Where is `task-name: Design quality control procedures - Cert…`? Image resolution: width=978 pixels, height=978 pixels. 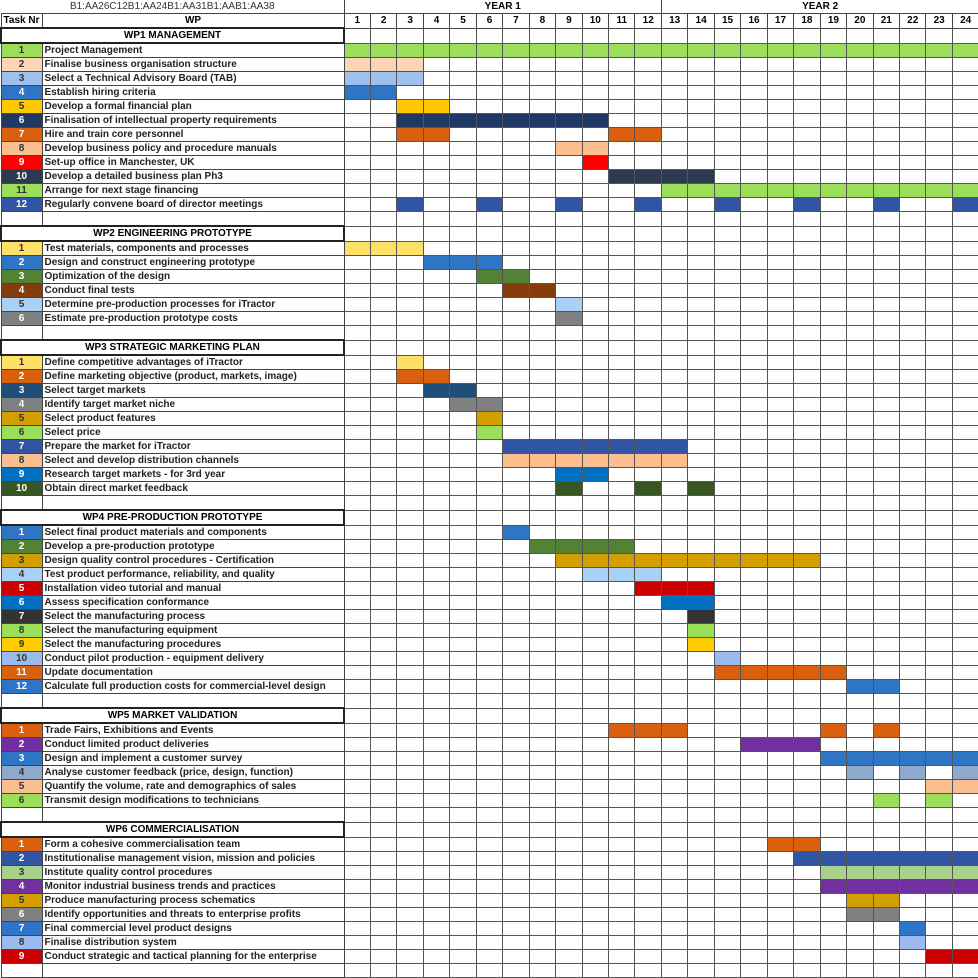
task-name: Design quality control procedures - Cert… is located at coordinates (193, 560).